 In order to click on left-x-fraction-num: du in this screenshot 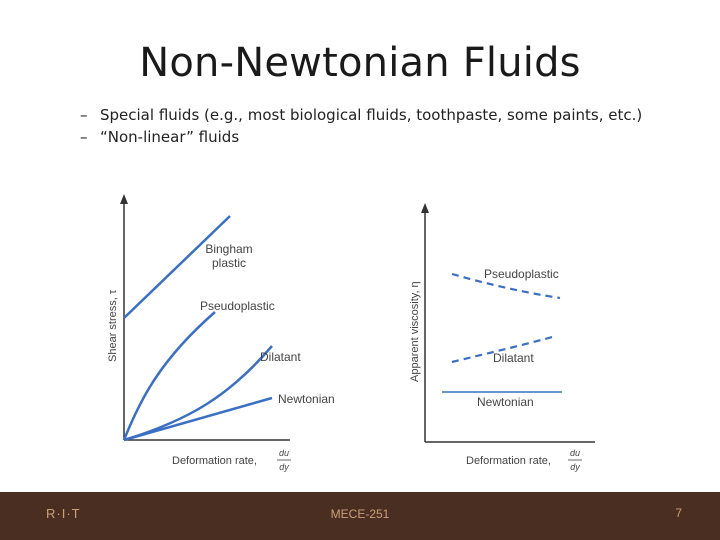, I will do `click(284, 453)`.